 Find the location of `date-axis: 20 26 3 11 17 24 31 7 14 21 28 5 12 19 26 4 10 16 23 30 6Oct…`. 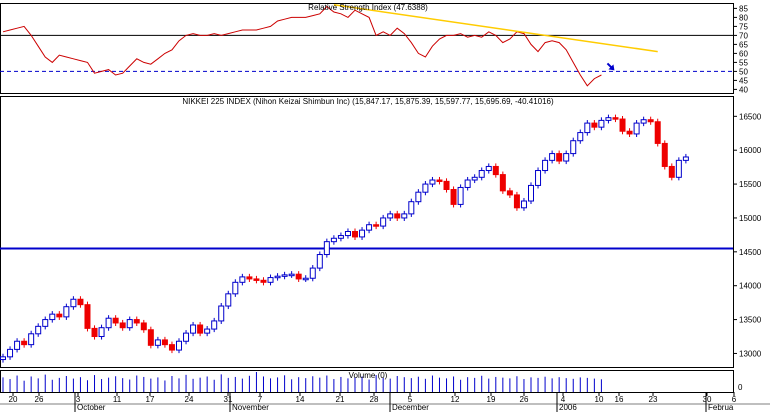

date-axis: 20 26 3 11 17 24 31 7 14 21 28 5 12 19 26 4 10 16 23 30 6Oct… is located at coordinates (385, 402).